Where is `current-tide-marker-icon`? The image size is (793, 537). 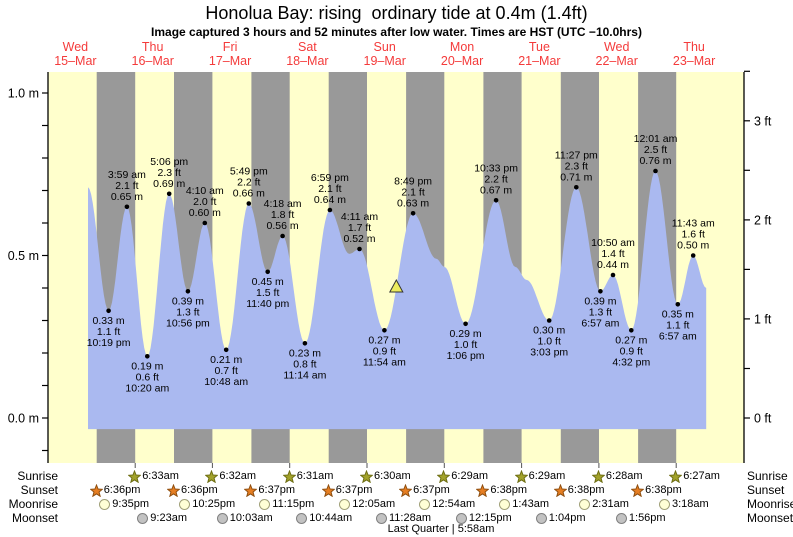
current-tide-marker-icon is located at coordinates (396, 285).